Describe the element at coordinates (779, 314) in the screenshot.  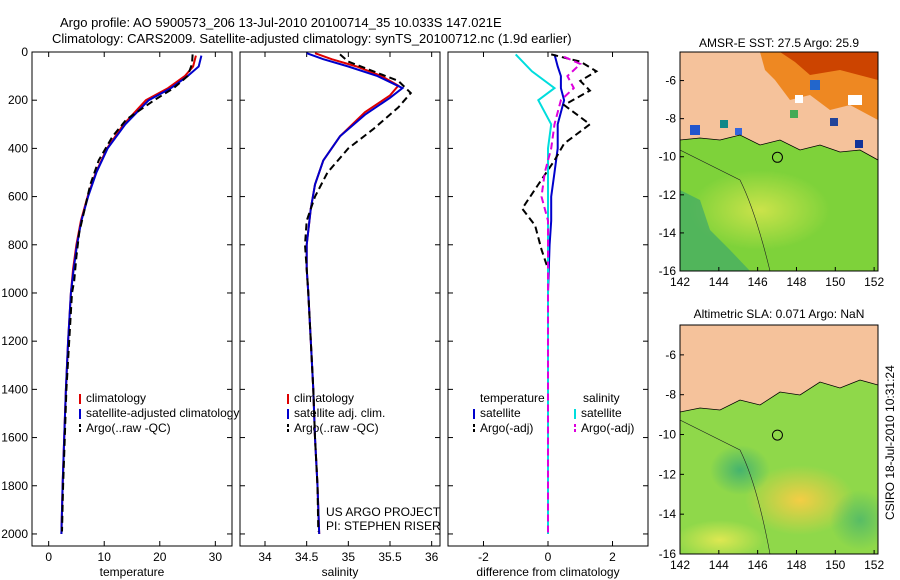
I see `sla-map-title: Altimetric SLA: 0.071 Argo: NaN` at that location.